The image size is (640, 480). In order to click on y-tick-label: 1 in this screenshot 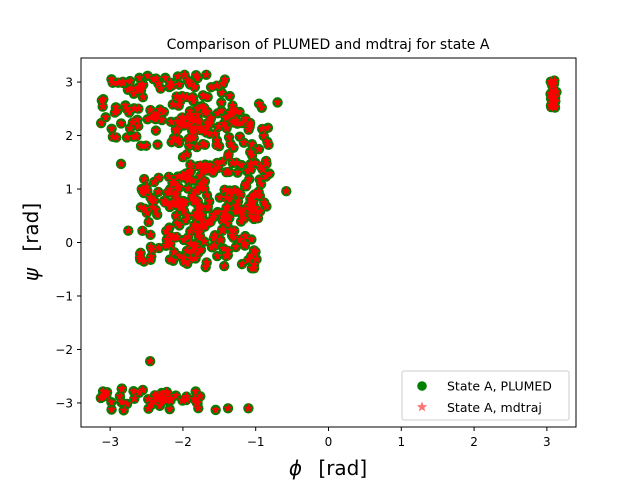, I will do `click(69, 190)`.